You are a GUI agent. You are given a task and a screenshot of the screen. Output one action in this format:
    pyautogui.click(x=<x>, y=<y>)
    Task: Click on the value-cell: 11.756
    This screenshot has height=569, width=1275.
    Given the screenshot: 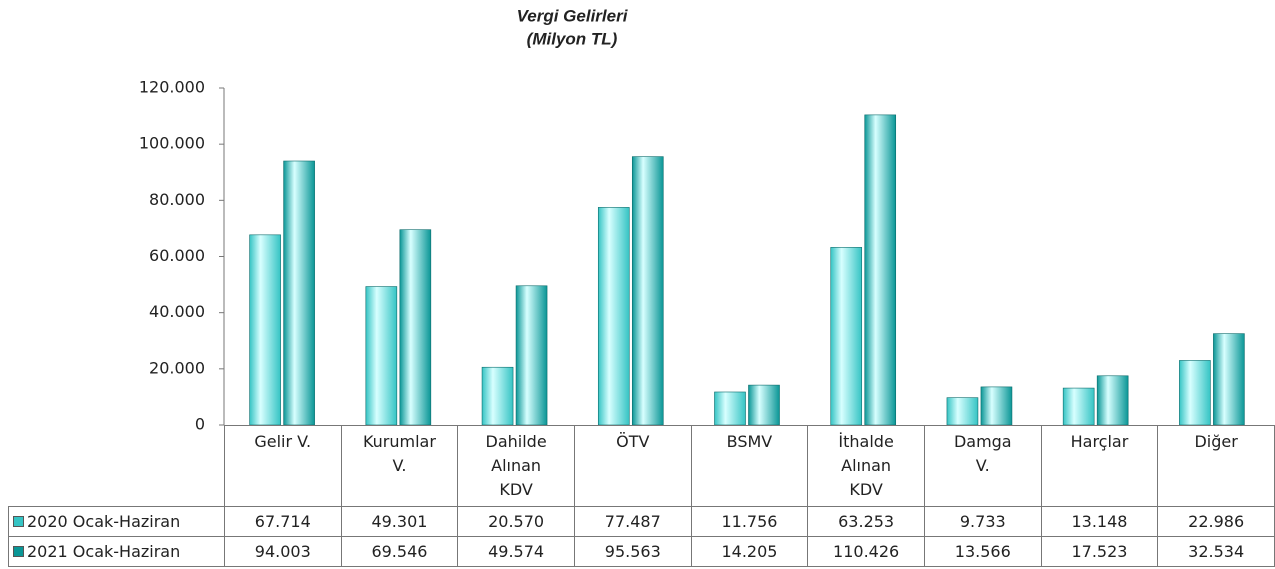 What is the action you would take?
    pyautogui.click(x=749, y=521)
    